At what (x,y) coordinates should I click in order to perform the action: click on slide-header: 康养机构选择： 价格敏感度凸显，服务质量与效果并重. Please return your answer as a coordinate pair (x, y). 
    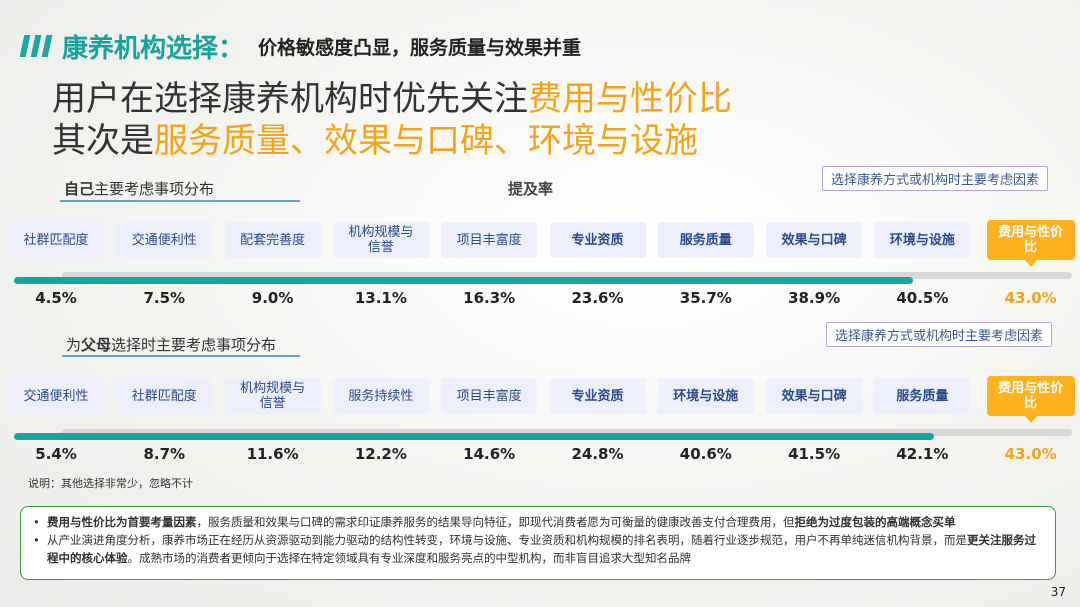
    Looking at the image, I should click on (300, 46).